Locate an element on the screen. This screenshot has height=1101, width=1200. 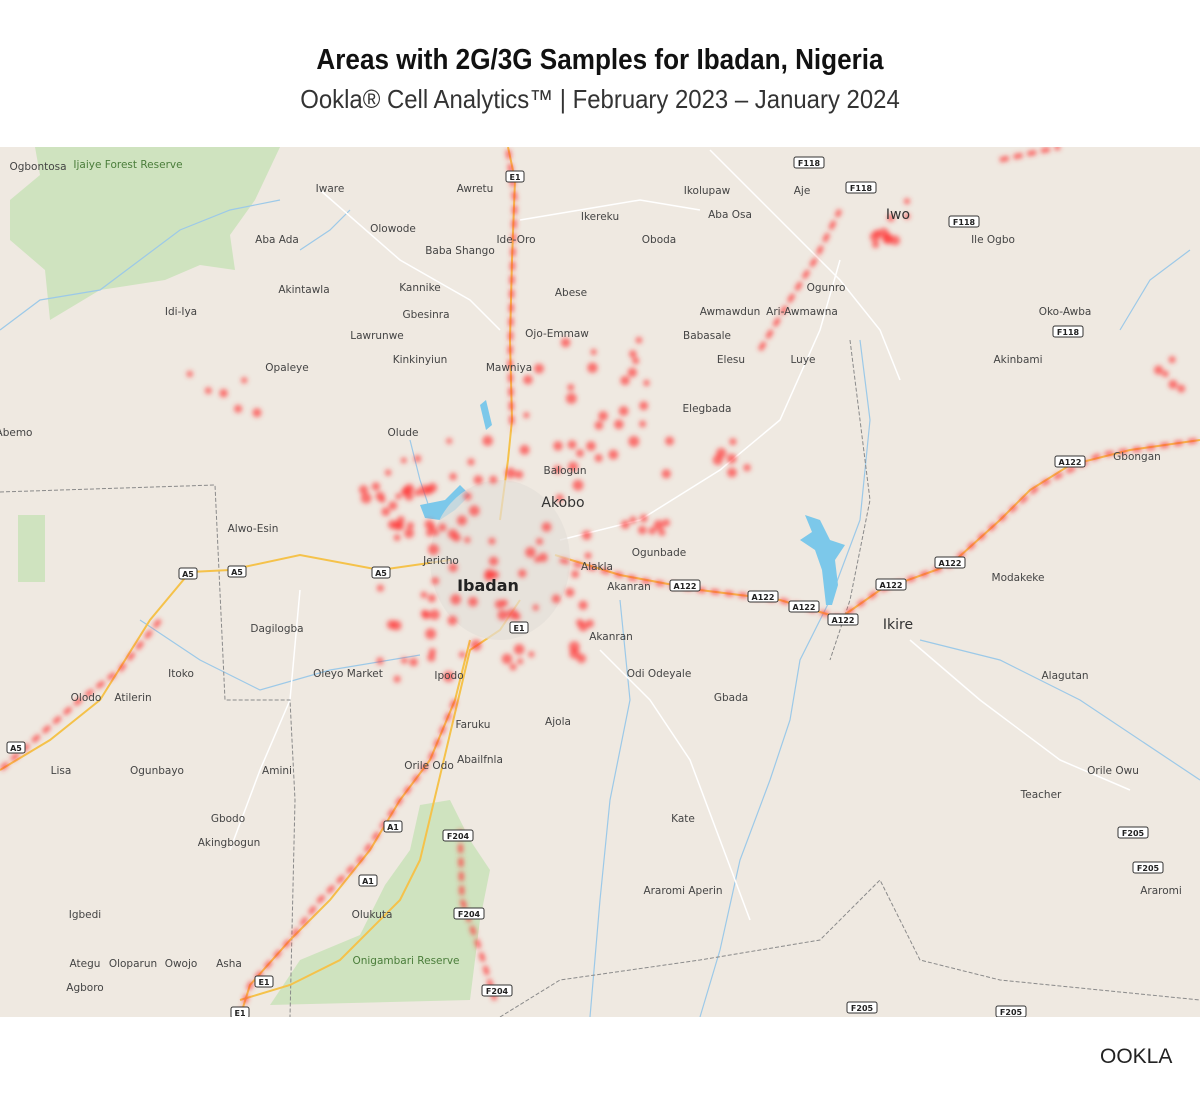
place-label: Faruku is located at coordinates (473, 725).